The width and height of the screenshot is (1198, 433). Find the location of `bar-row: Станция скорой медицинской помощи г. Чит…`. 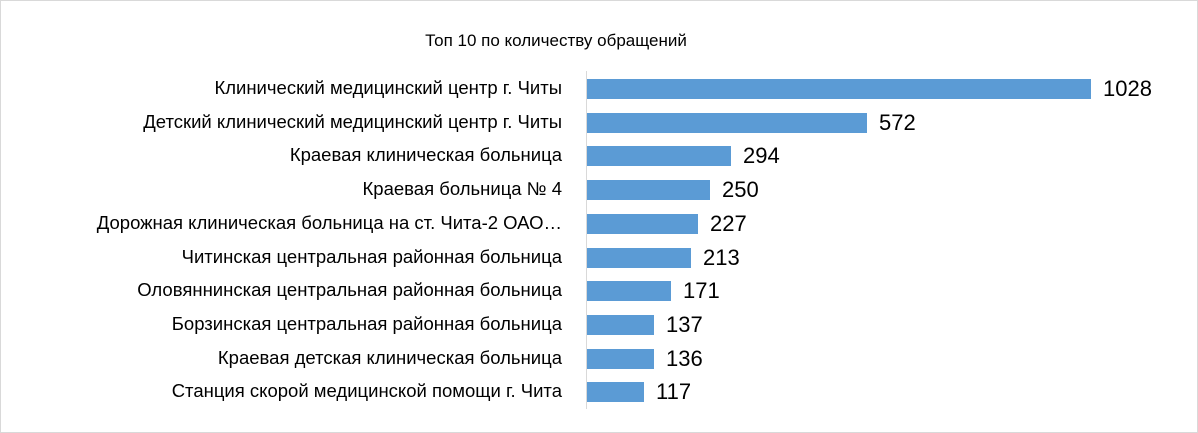

bar-row: Станция скорой медицинской помощи г. Чит… is located at coordinates (599, 391).